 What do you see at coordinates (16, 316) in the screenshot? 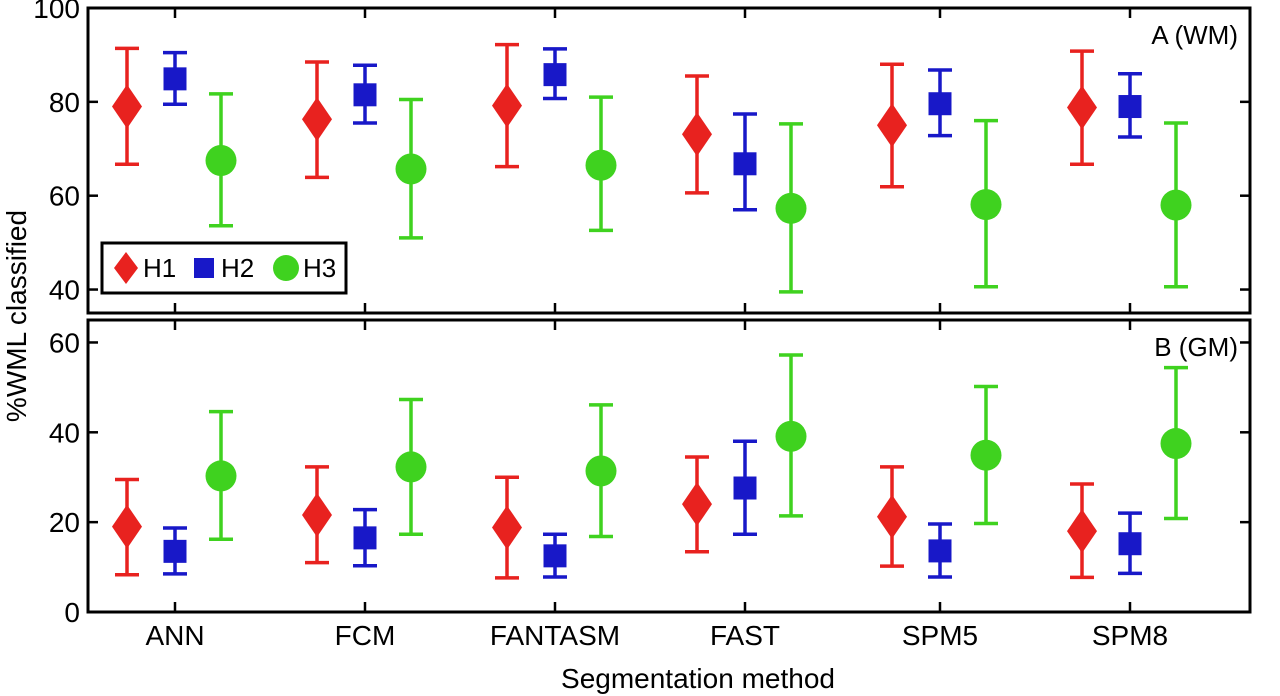
I see `y-axis-title: %WML classified` at bounding box center [16, 316].